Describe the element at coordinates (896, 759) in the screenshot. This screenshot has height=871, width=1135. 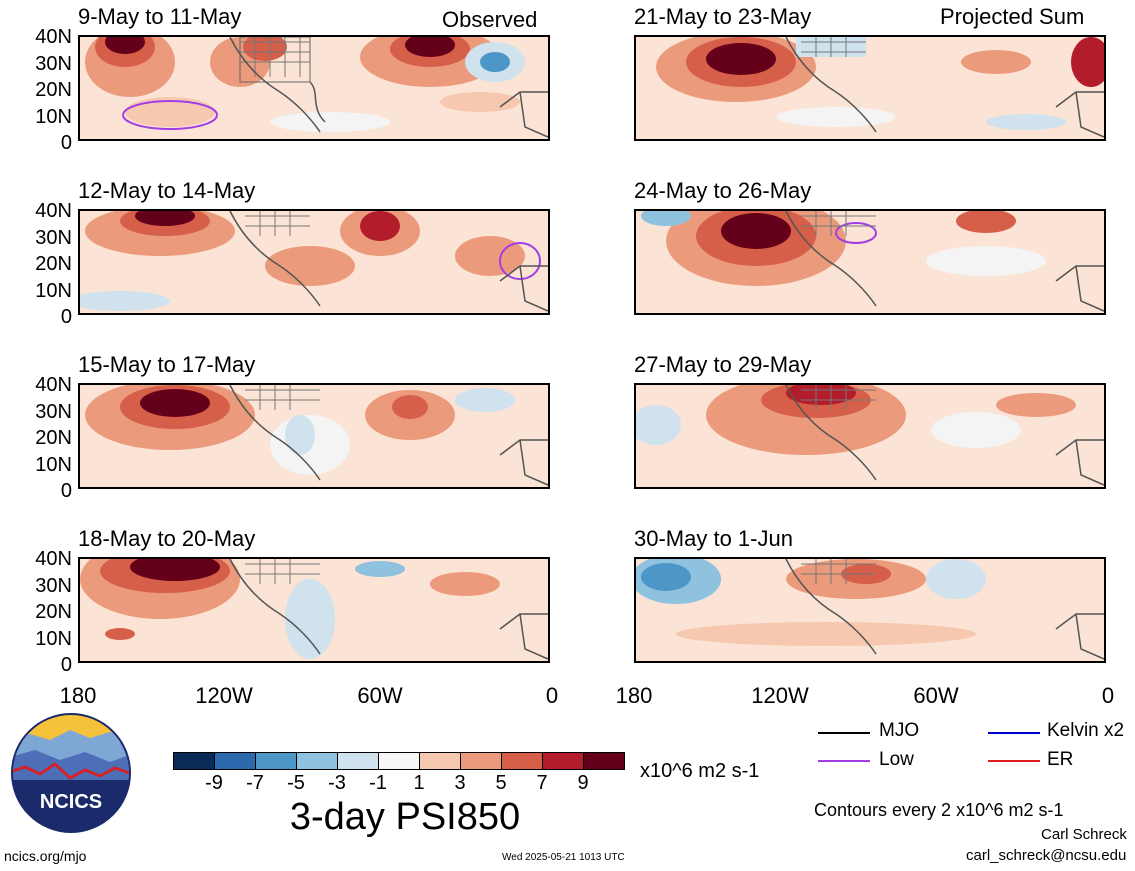
I see `legend-low-label: Low` at that location.